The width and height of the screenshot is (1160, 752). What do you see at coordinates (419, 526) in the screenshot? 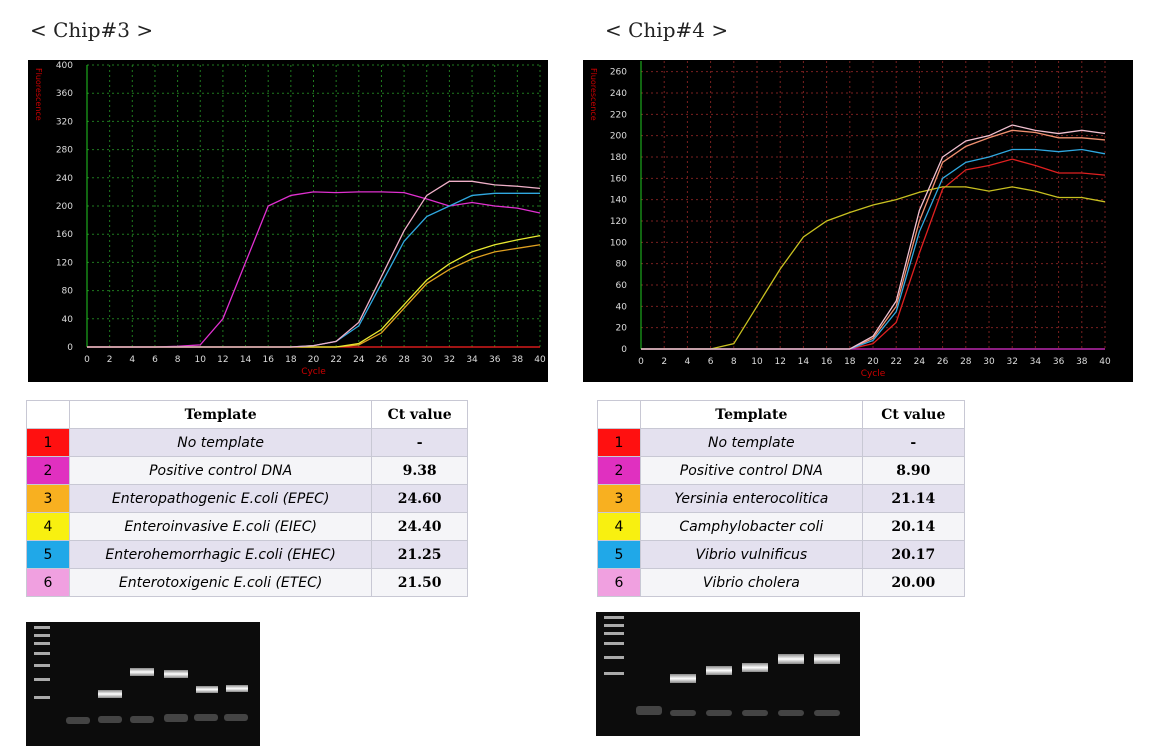
I see `ct-value-cell: 24.40` at bounding box center [419, 526].